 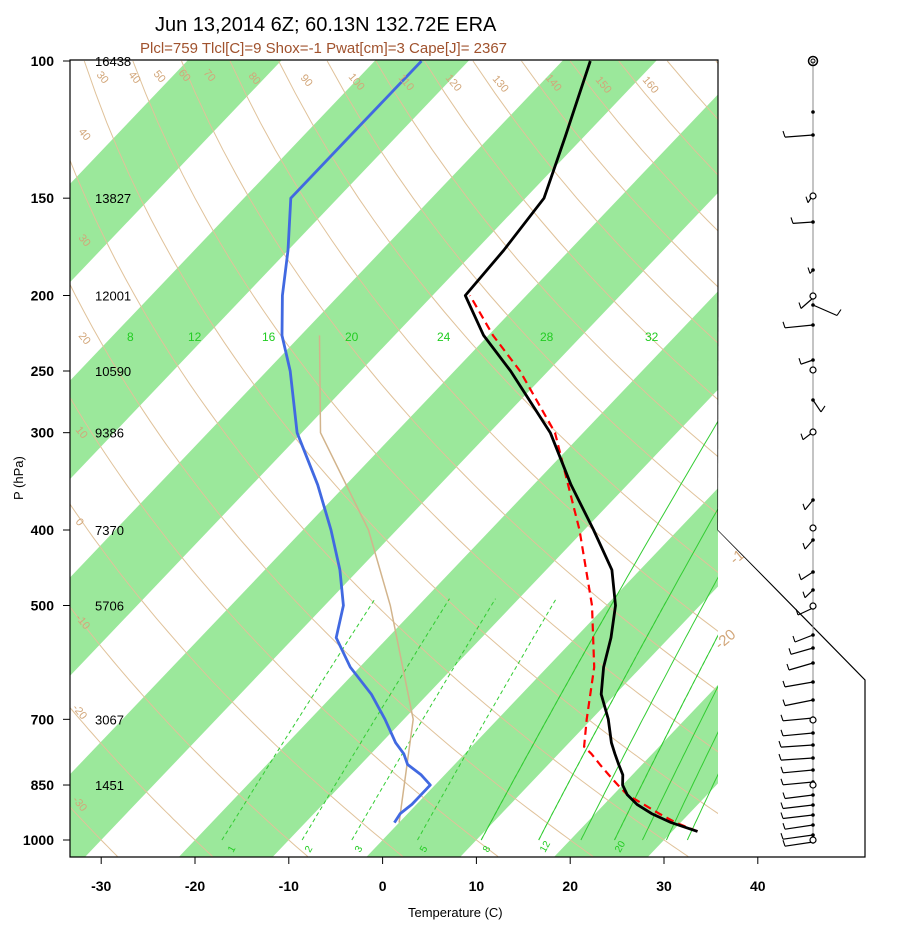 I want to click on isotherm-band, so click(x=635, y=770).